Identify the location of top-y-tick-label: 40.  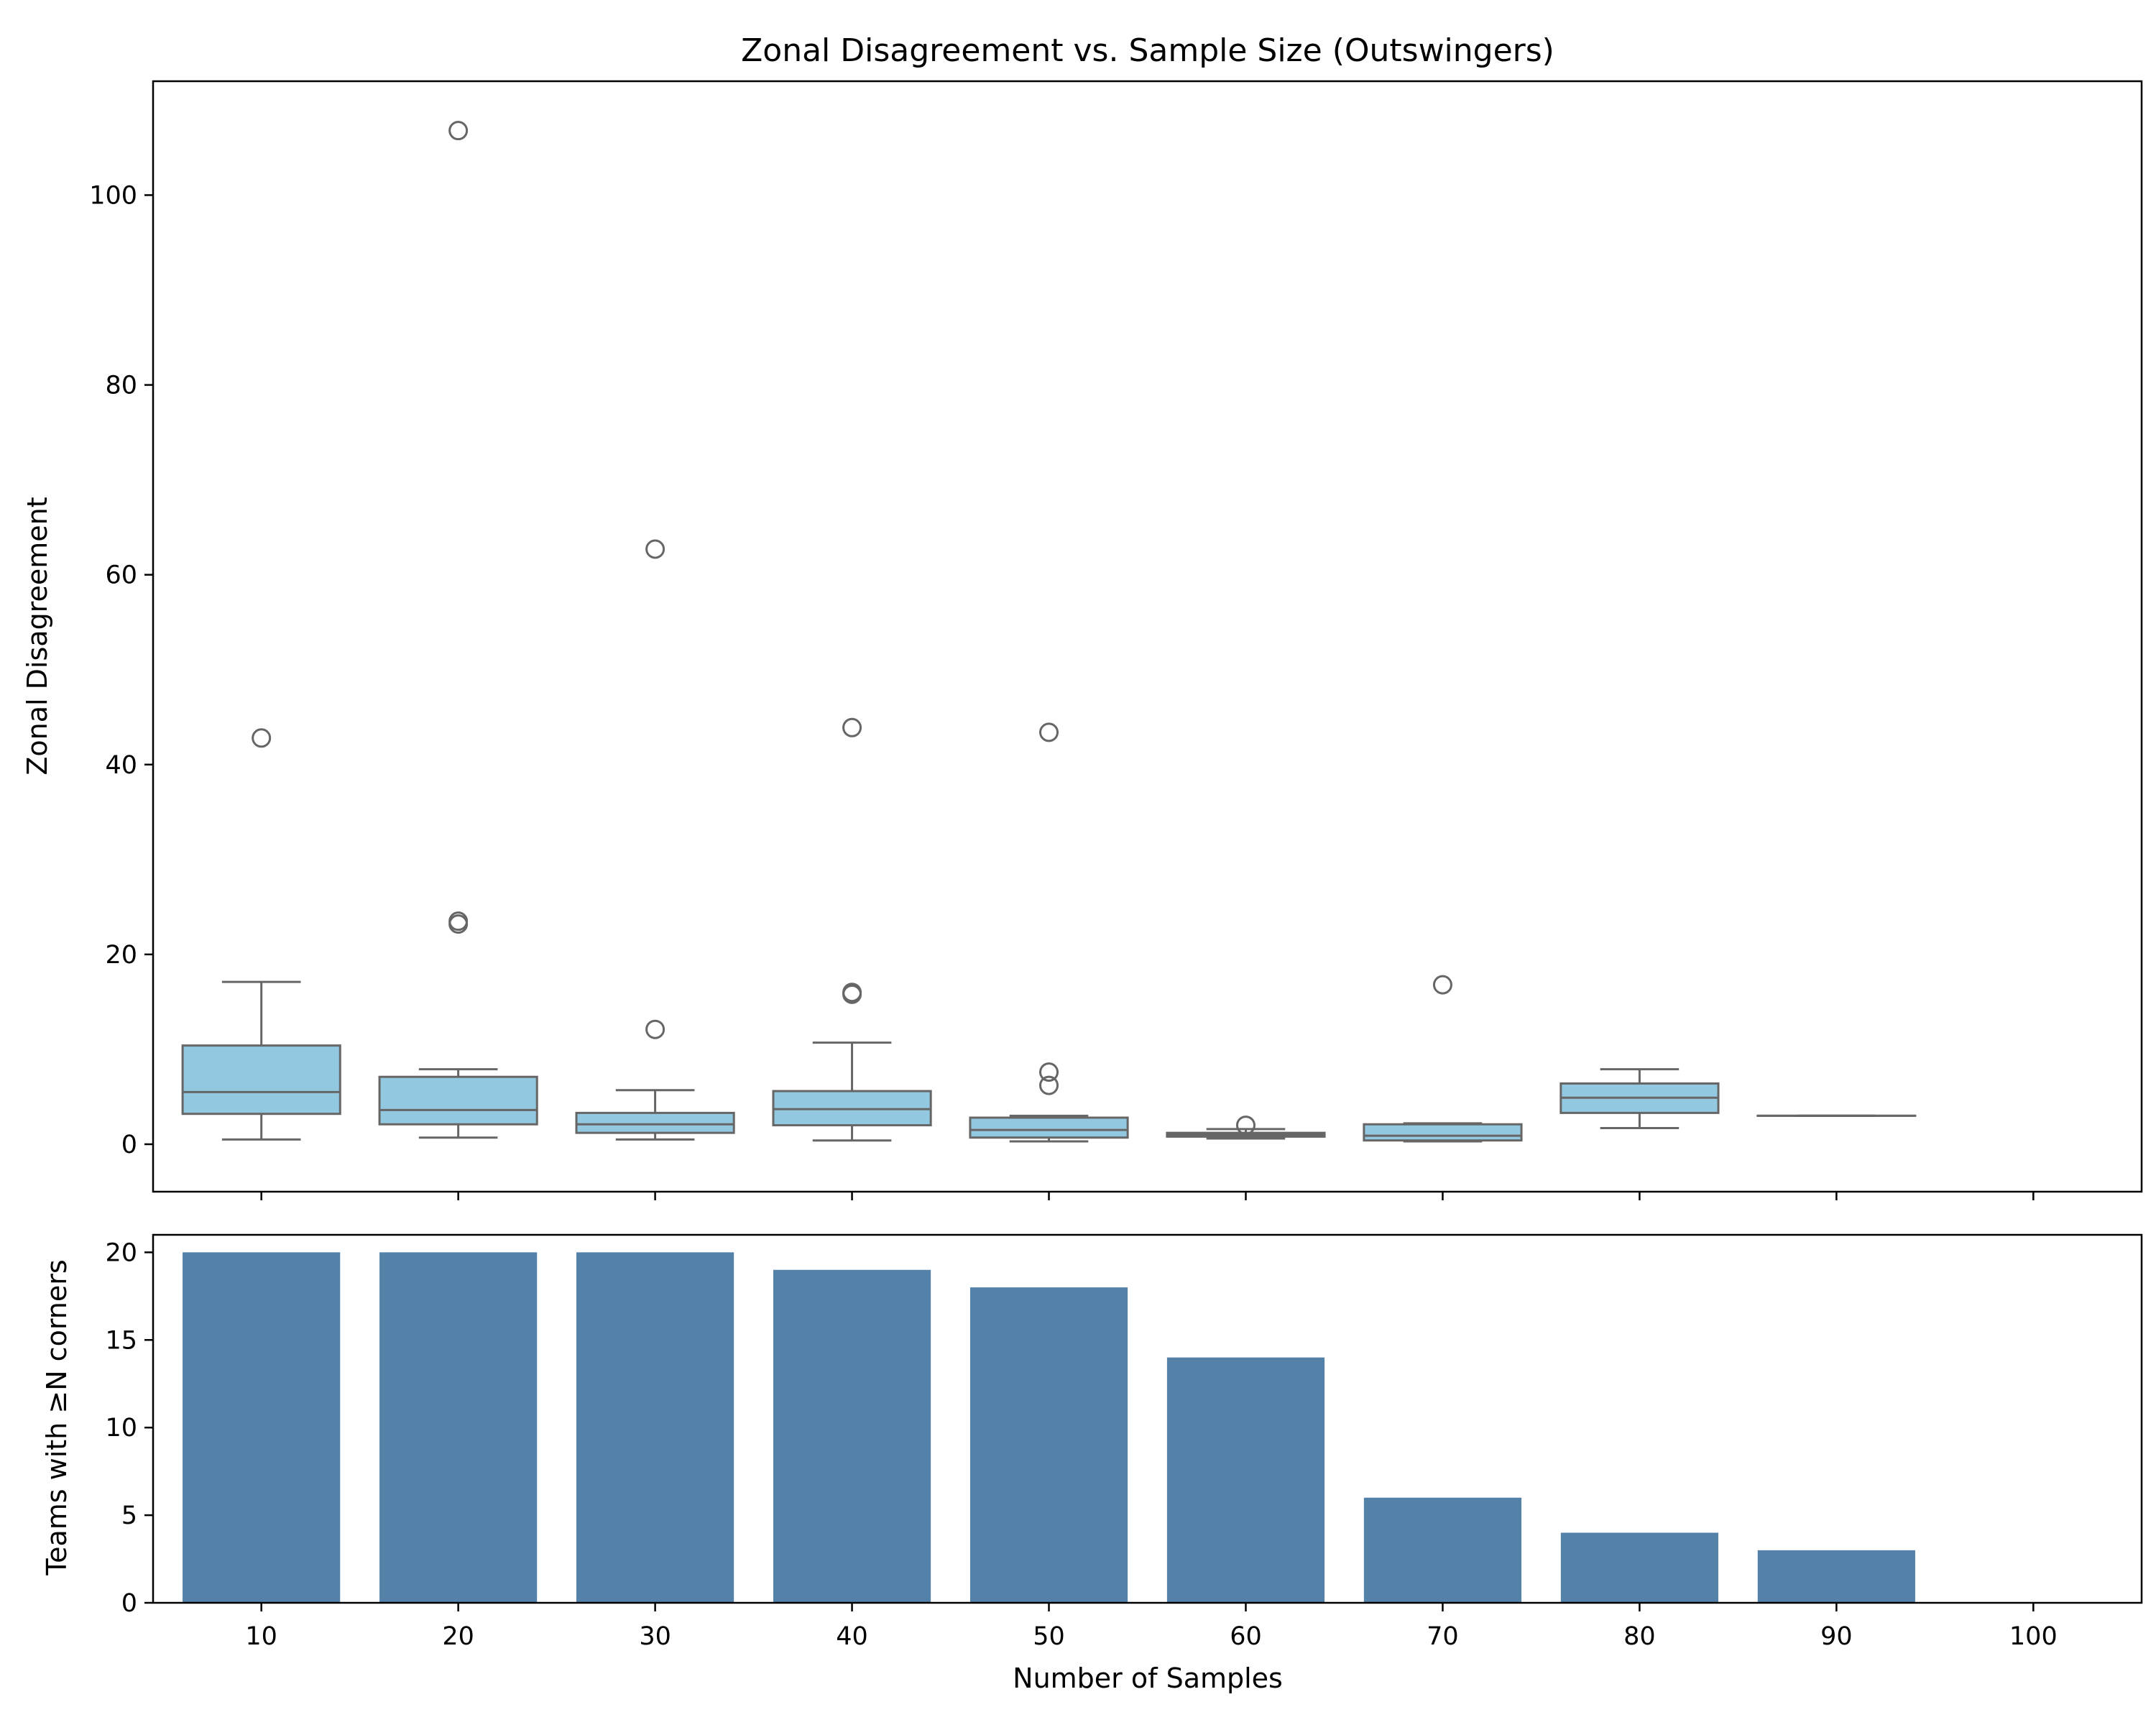
(121, 765).